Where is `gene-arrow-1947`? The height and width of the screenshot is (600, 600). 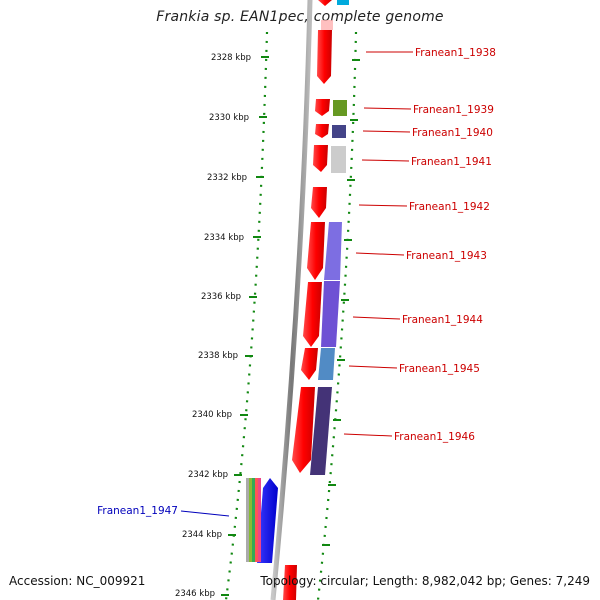
gene-arrow-1947 is located at coordinates (267, 520).